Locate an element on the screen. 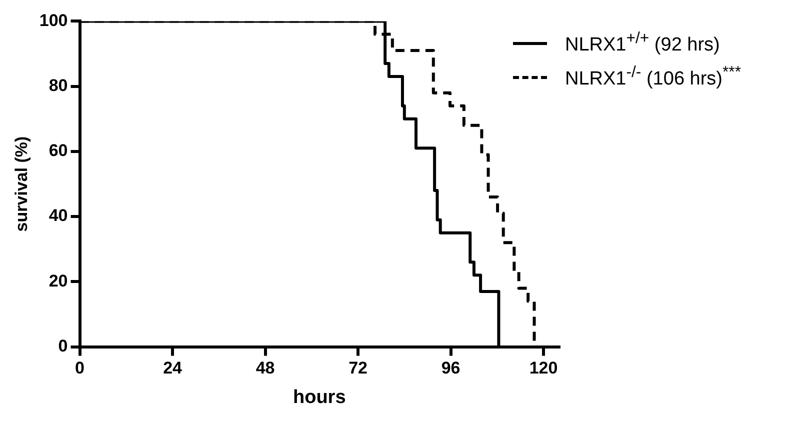 This screenshot has width=797, height=421. y-tick-label: 100 is located at coordinates (53, 20).